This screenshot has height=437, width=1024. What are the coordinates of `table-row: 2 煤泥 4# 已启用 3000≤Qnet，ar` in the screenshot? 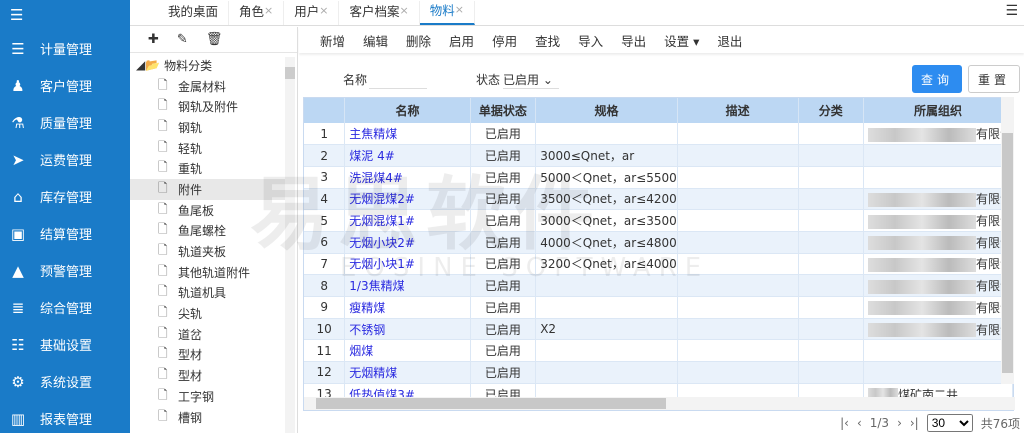 It's located at (658, 155).